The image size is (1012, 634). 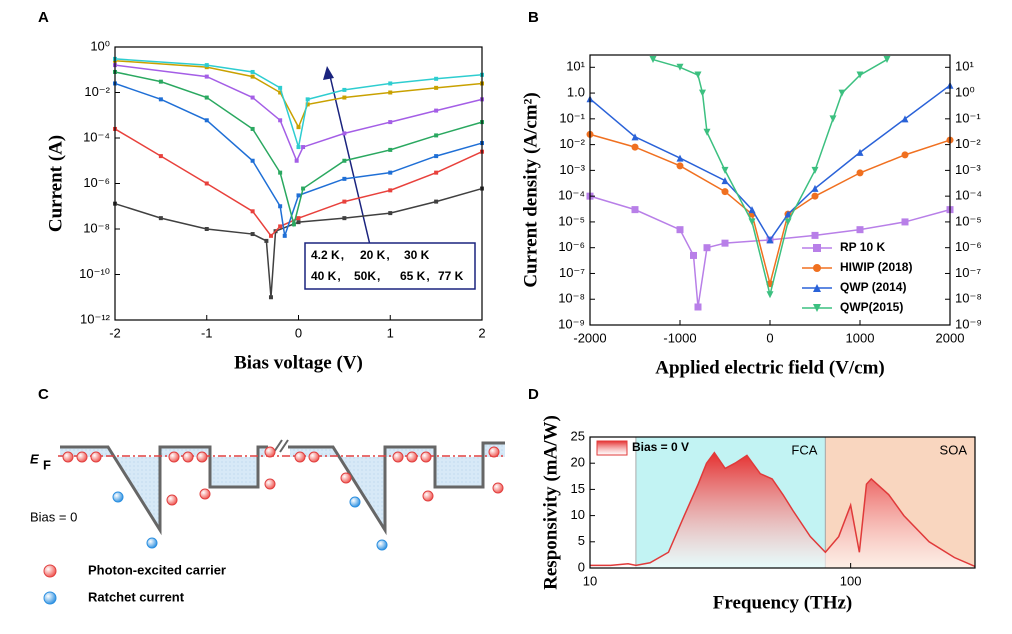 What do you see at coordinates (578, 488) in the screenshot?
I see `y-tick-label: 15` at bounding box center [578, 488].